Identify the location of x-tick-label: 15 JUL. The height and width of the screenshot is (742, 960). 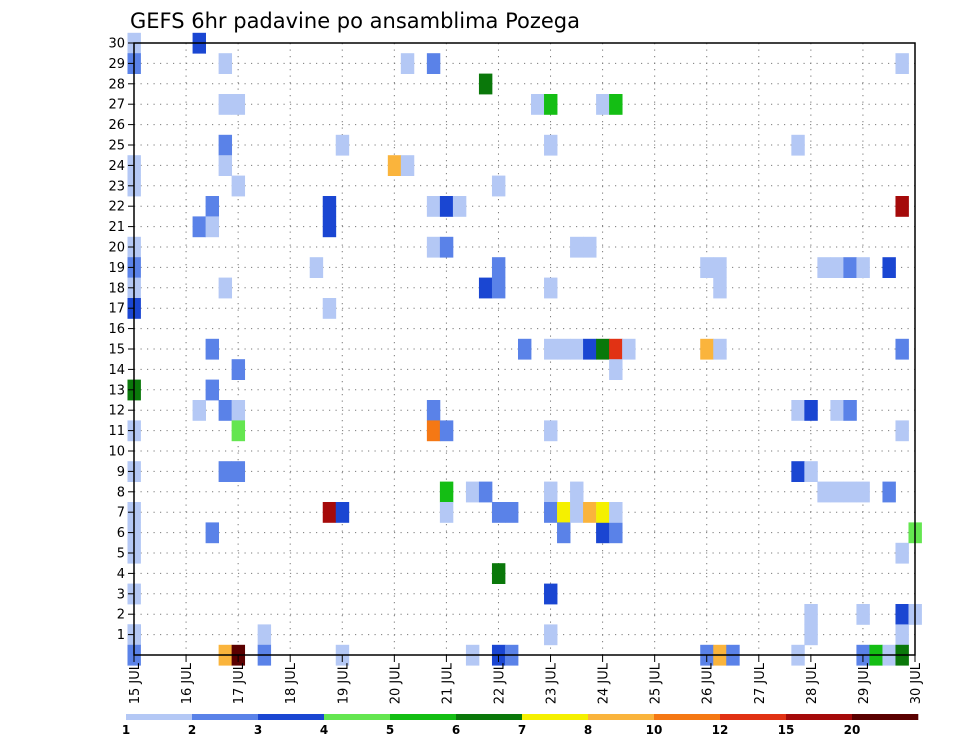
(135, 683).